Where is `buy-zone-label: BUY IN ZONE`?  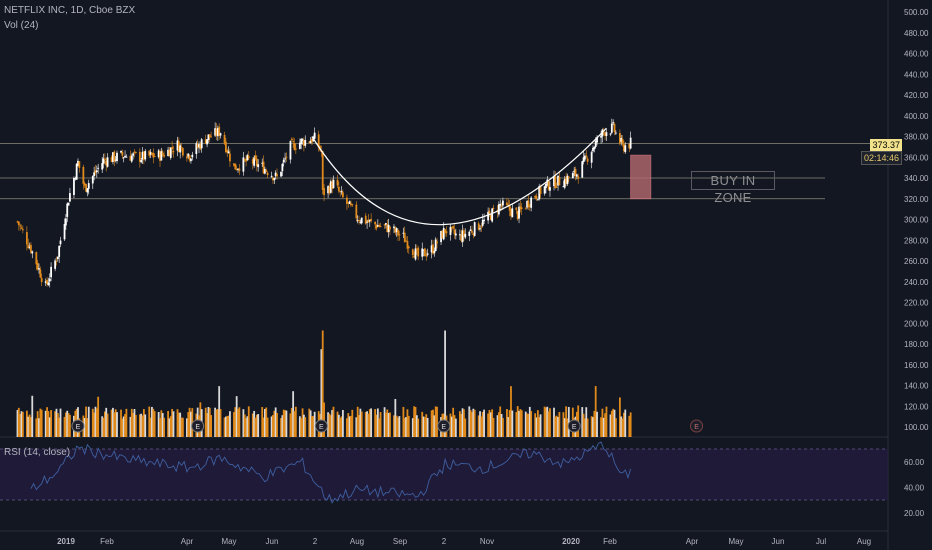
buy-zone-label: BUY IN ZONE is located at coordinates (733, 188).